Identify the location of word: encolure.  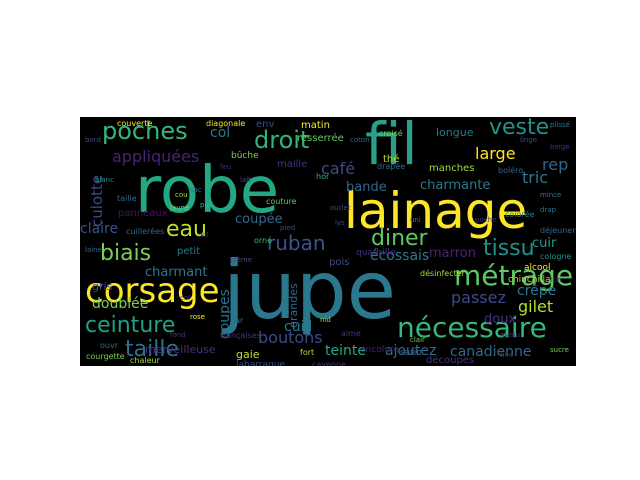
(379, 350).